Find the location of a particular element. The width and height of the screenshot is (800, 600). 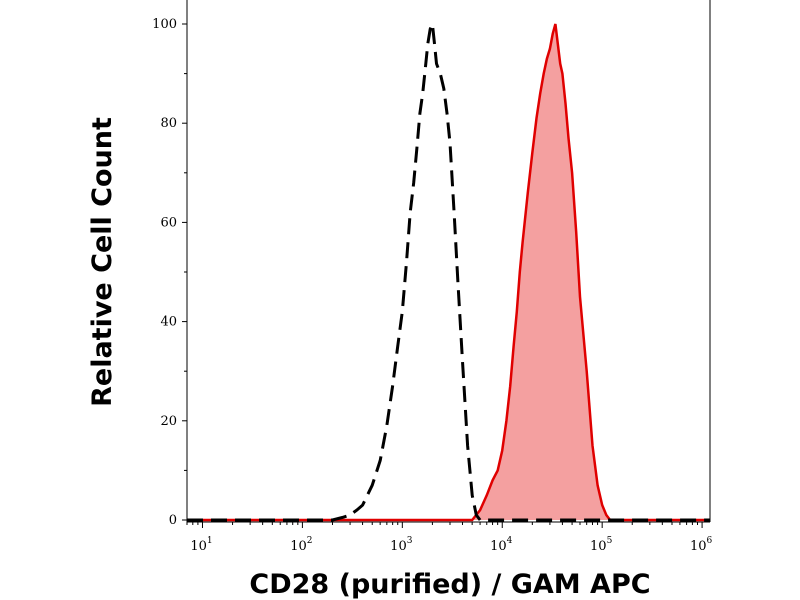

x-tick-label: 10⁶ is located at coordinates (701, 545).